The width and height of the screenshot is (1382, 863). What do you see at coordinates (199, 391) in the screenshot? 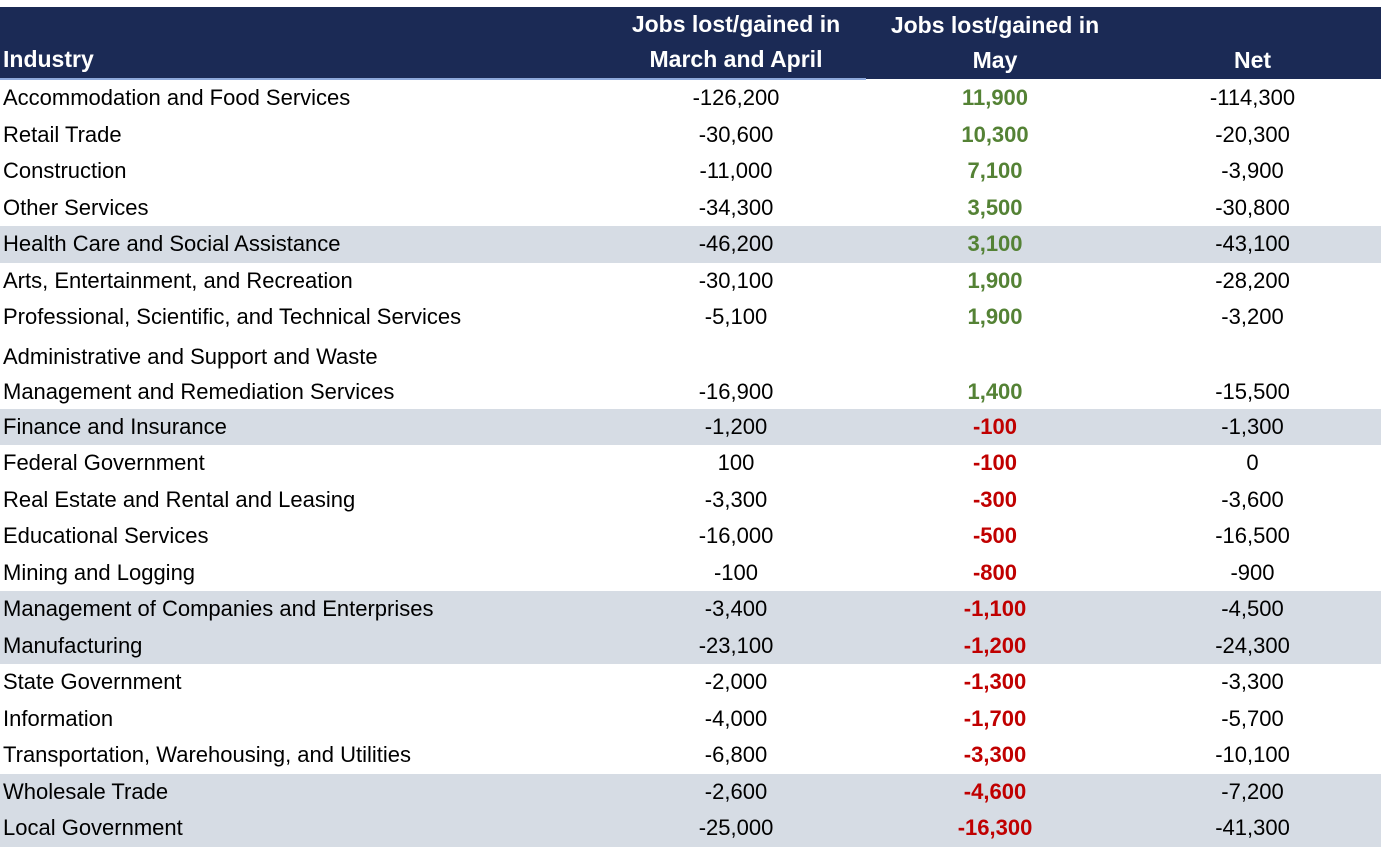
I see `industry-line2: Management and Remediation Services` at bounding box center [199, 391].